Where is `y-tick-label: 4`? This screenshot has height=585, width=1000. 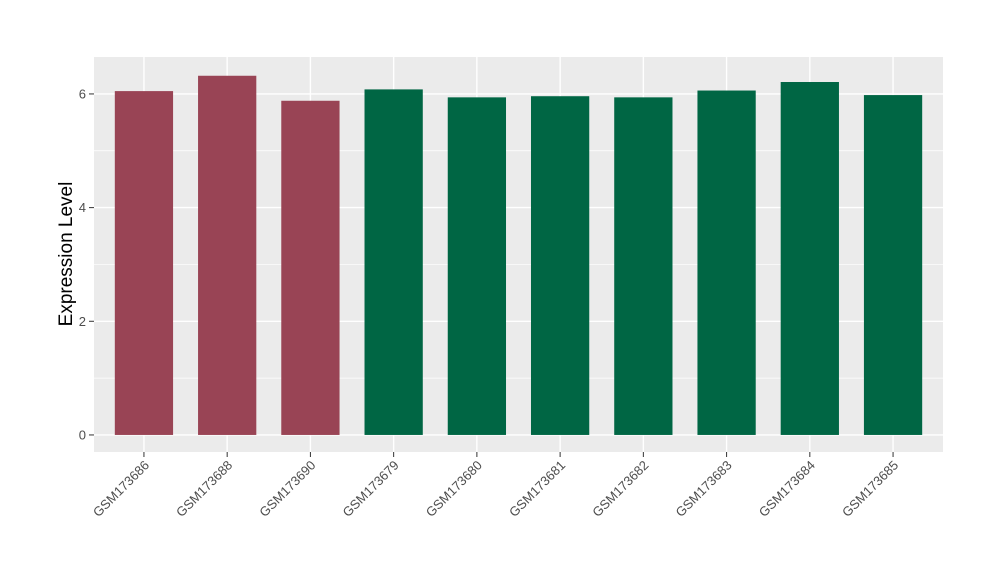 y-tick-label: 4 is located at coordinates (82, 207).